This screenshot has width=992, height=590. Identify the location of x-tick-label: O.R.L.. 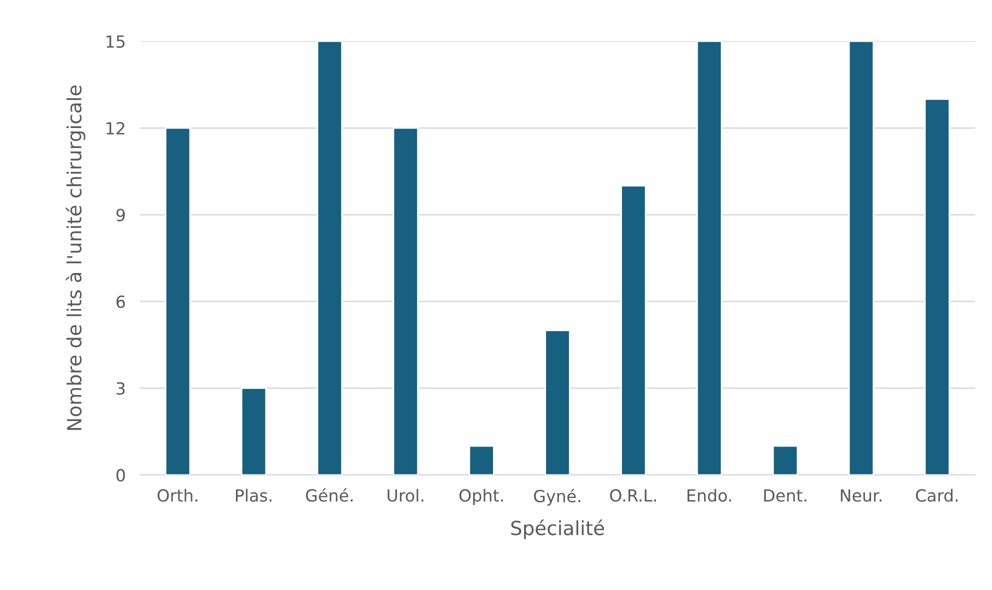
(633, 495).